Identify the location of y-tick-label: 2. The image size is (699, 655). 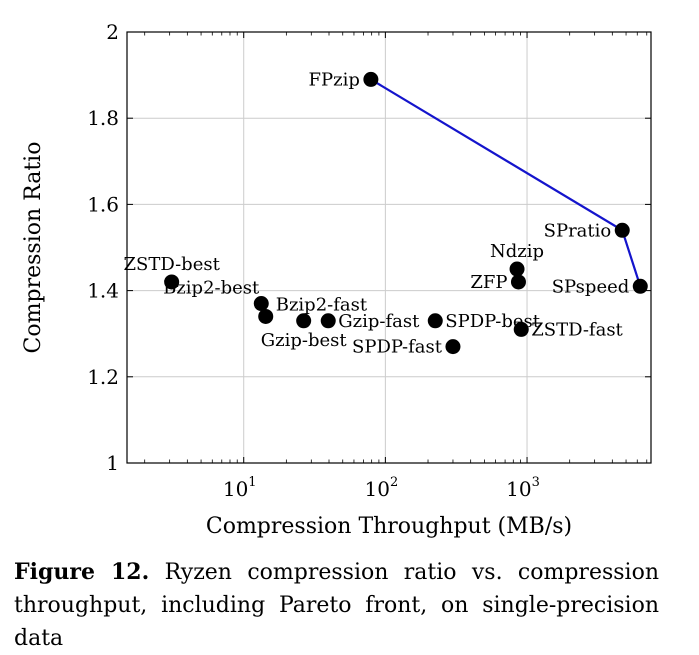
(112, 32).